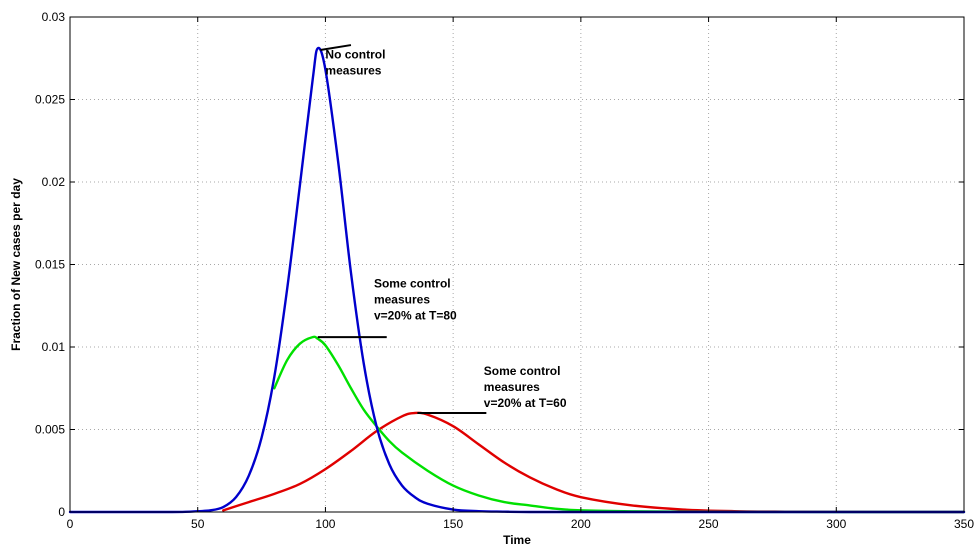 The width and height of the screenshot is (979, 554). I want to click on annotation-line: v=20% at T=60, so click(525, 403).